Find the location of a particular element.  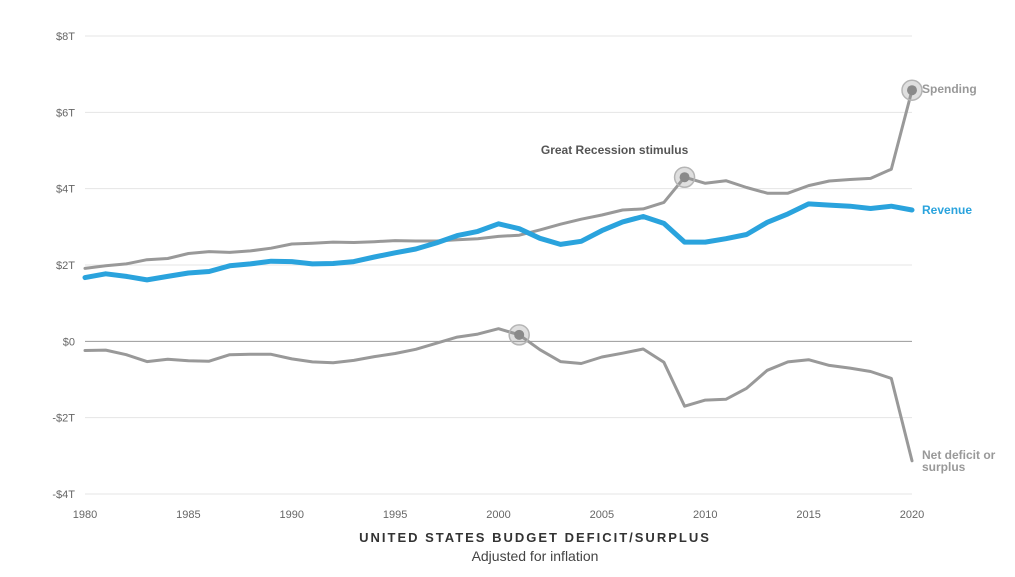

x-tick-label: 1995 is located at coordinates (395, 515).